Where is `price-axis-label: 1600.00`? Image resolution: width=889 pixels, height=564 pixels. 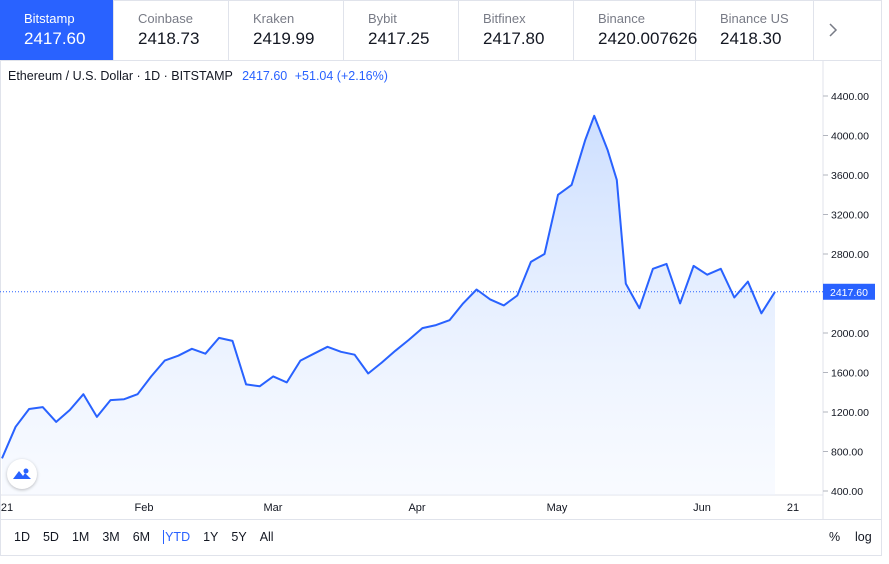
price-axis-label: 1600.00 is located at coordinates (850, 374).